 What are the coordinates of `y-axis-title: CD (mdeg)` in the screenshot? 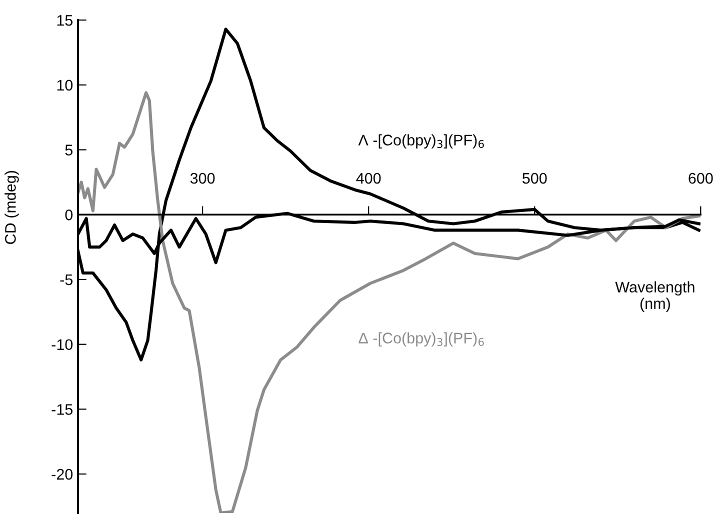 It's located at (11, 207).